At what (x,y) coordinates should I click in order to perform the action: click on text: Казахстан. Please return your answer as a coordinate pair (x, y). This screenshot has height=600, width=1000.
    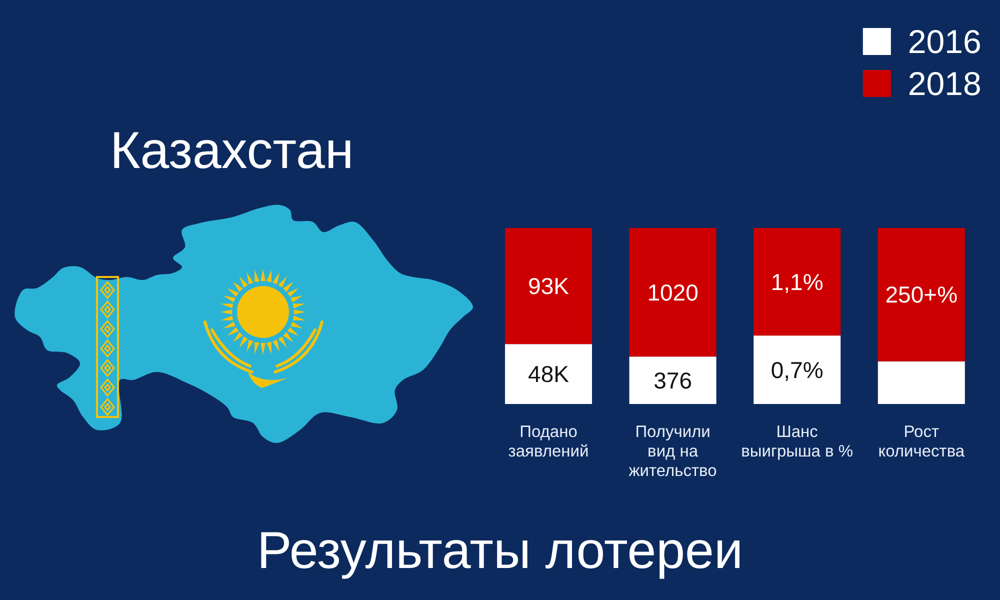
    Looking at the image, I should click on (232, 151).